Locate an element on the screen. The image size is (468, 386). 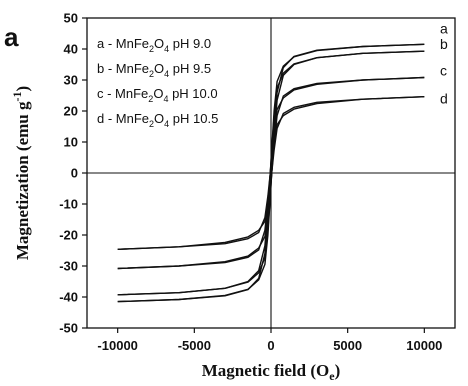
x-tick-label: 0 is located at coordinates (270, 345).